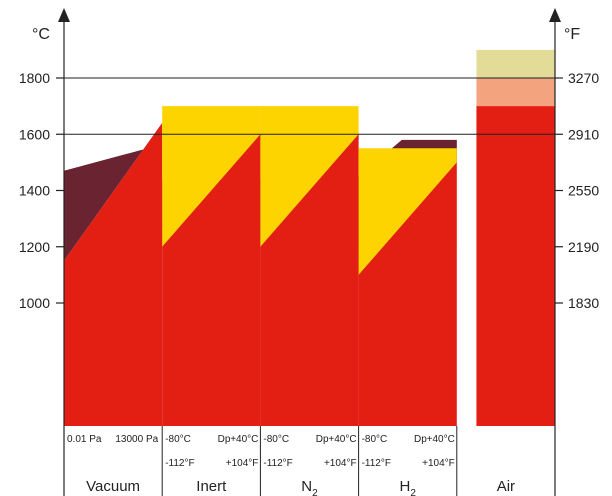  I want to click on right-axis-unit: °F, so click(572, 34).